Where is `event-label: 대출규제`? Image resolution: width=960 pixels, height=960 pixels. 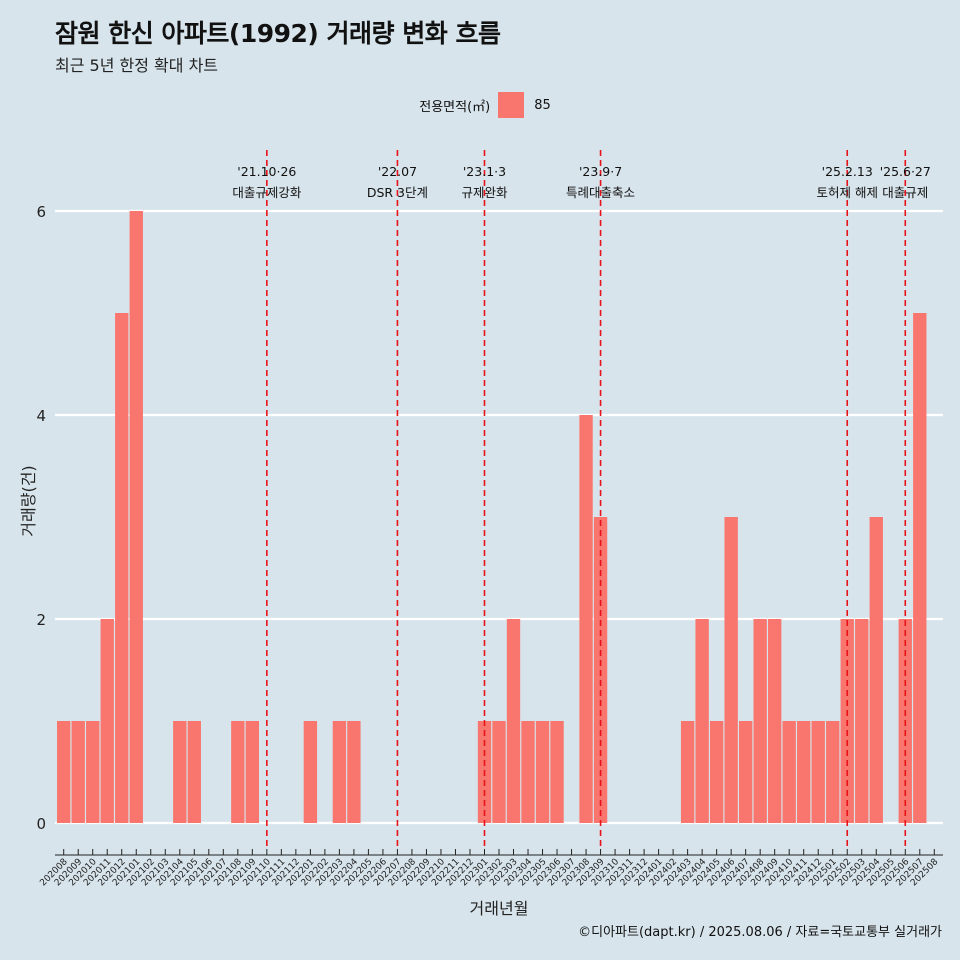
event-label: 대출규제 is located at coordinates (905, 192).